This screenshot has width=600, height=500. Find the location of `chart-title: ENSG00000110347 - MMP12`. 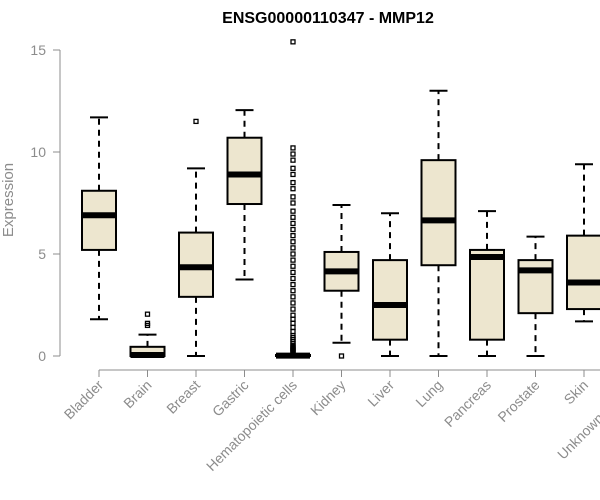

chart-title: ENSG00000110347 - MMP12 is located at coordinates (328, 18).